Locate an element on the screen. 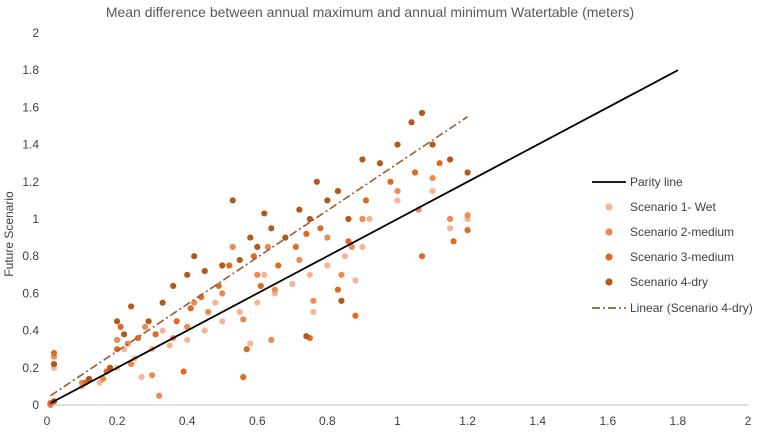 The width and height of the screenshot is (768, 432). x-tick-label: 0.2 is located at coordinates (117, 421).